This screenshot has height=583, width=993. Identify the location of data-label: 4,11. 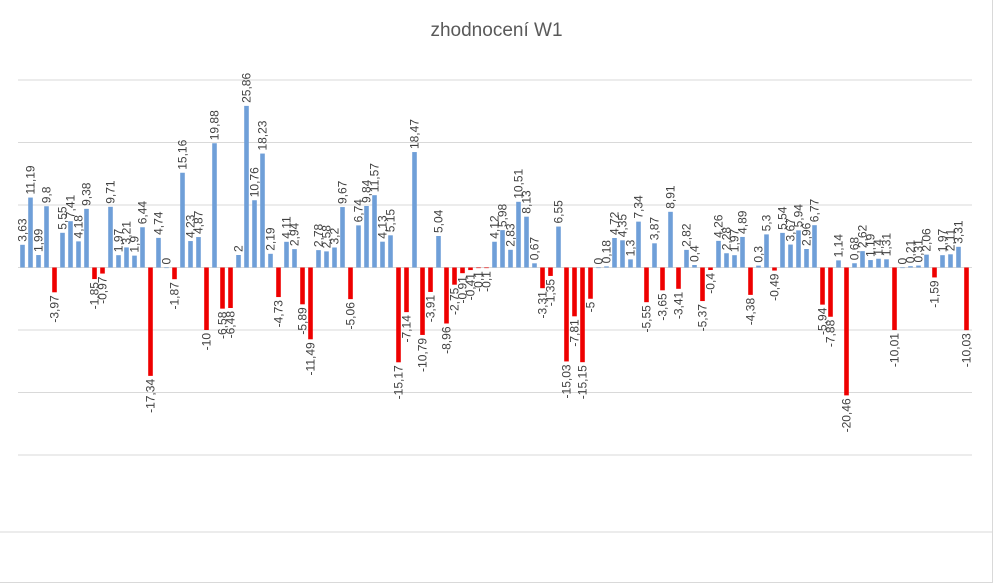
(287, 227).